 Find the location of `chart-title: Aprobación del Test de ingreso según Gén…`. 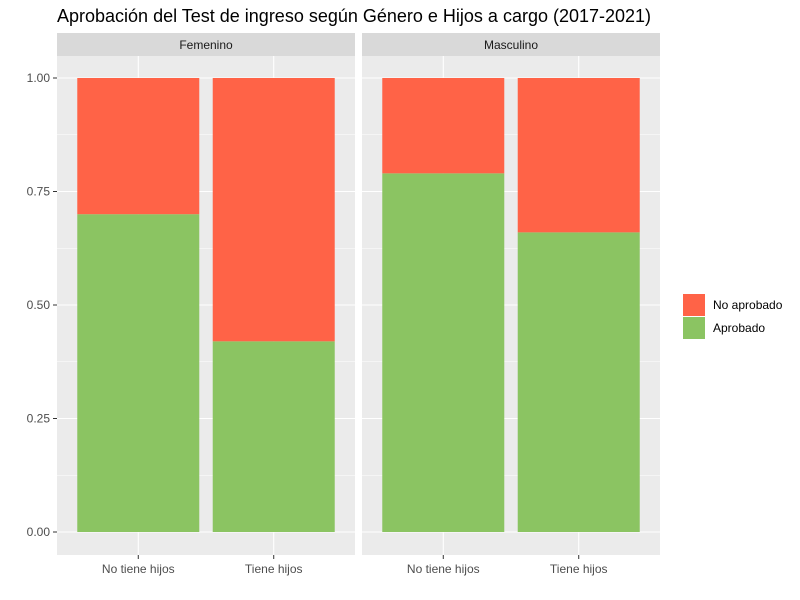

chart-title: Aprobación del Test de ingreso según Gén… is located at coordinates (354, 16).